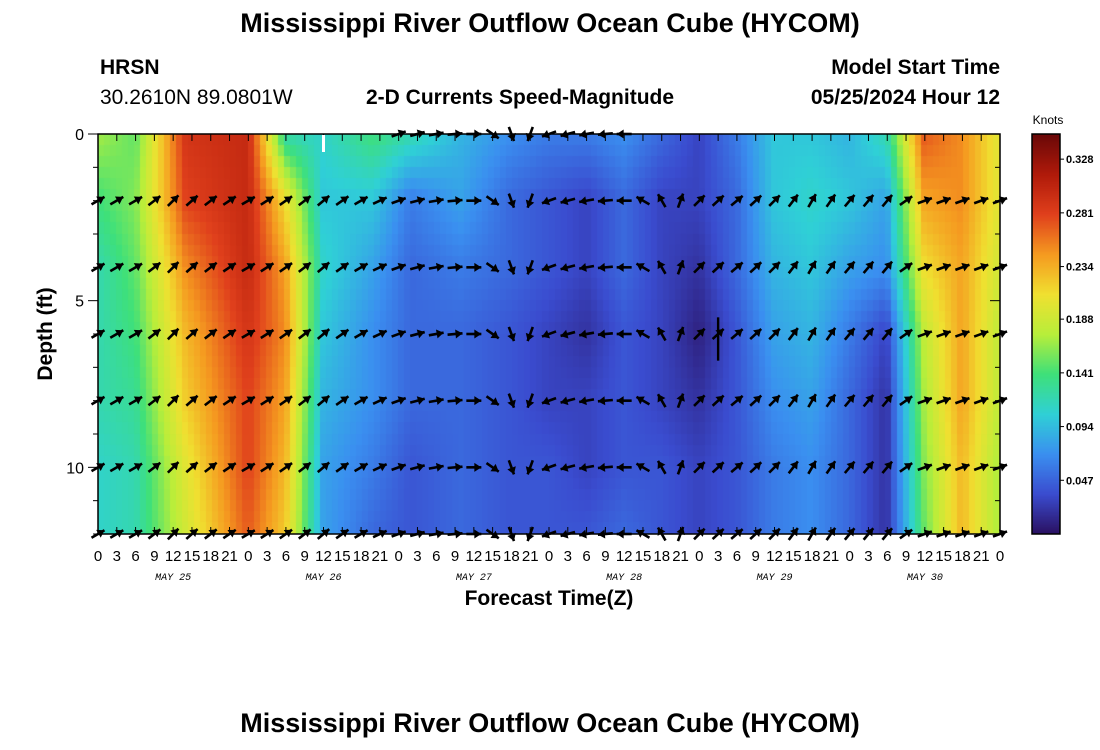  Describe the element at coordinates (79, 302) in the screenshot. I see `y-tick-label: 5` at that location.